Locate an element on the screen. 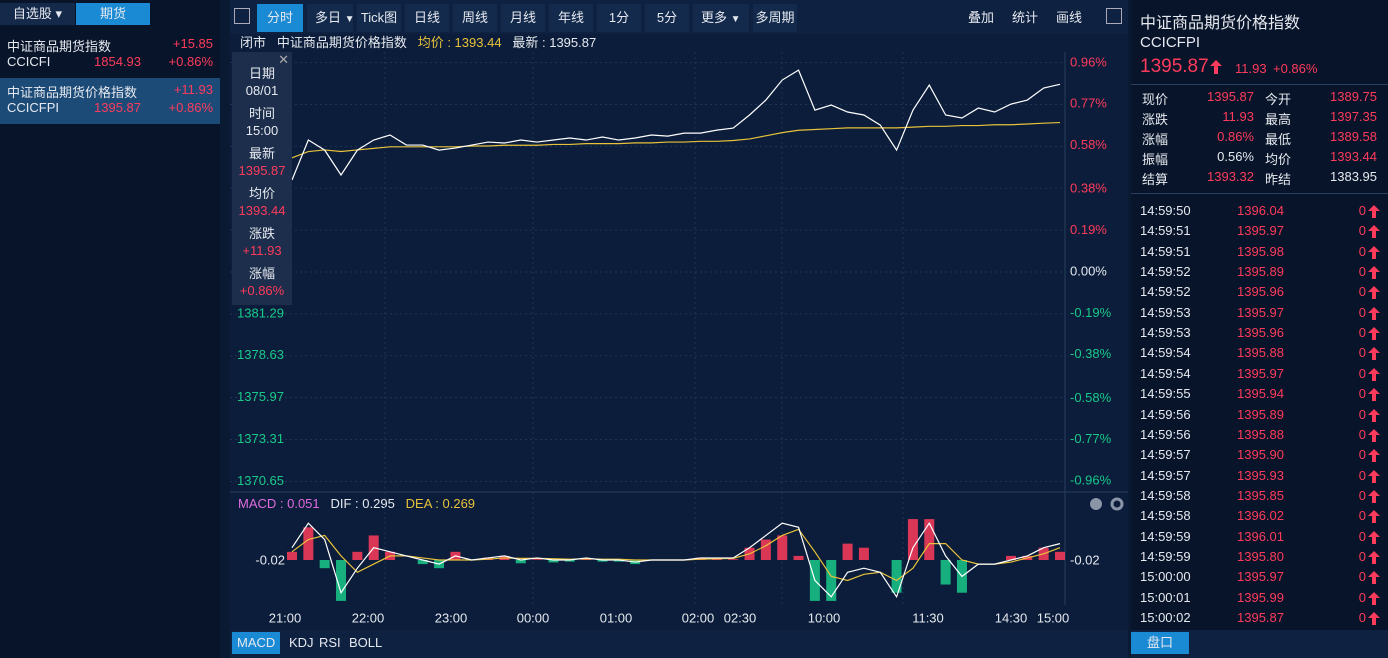  x-tick-label: 15:00 is located at coordinates (1053, 617).